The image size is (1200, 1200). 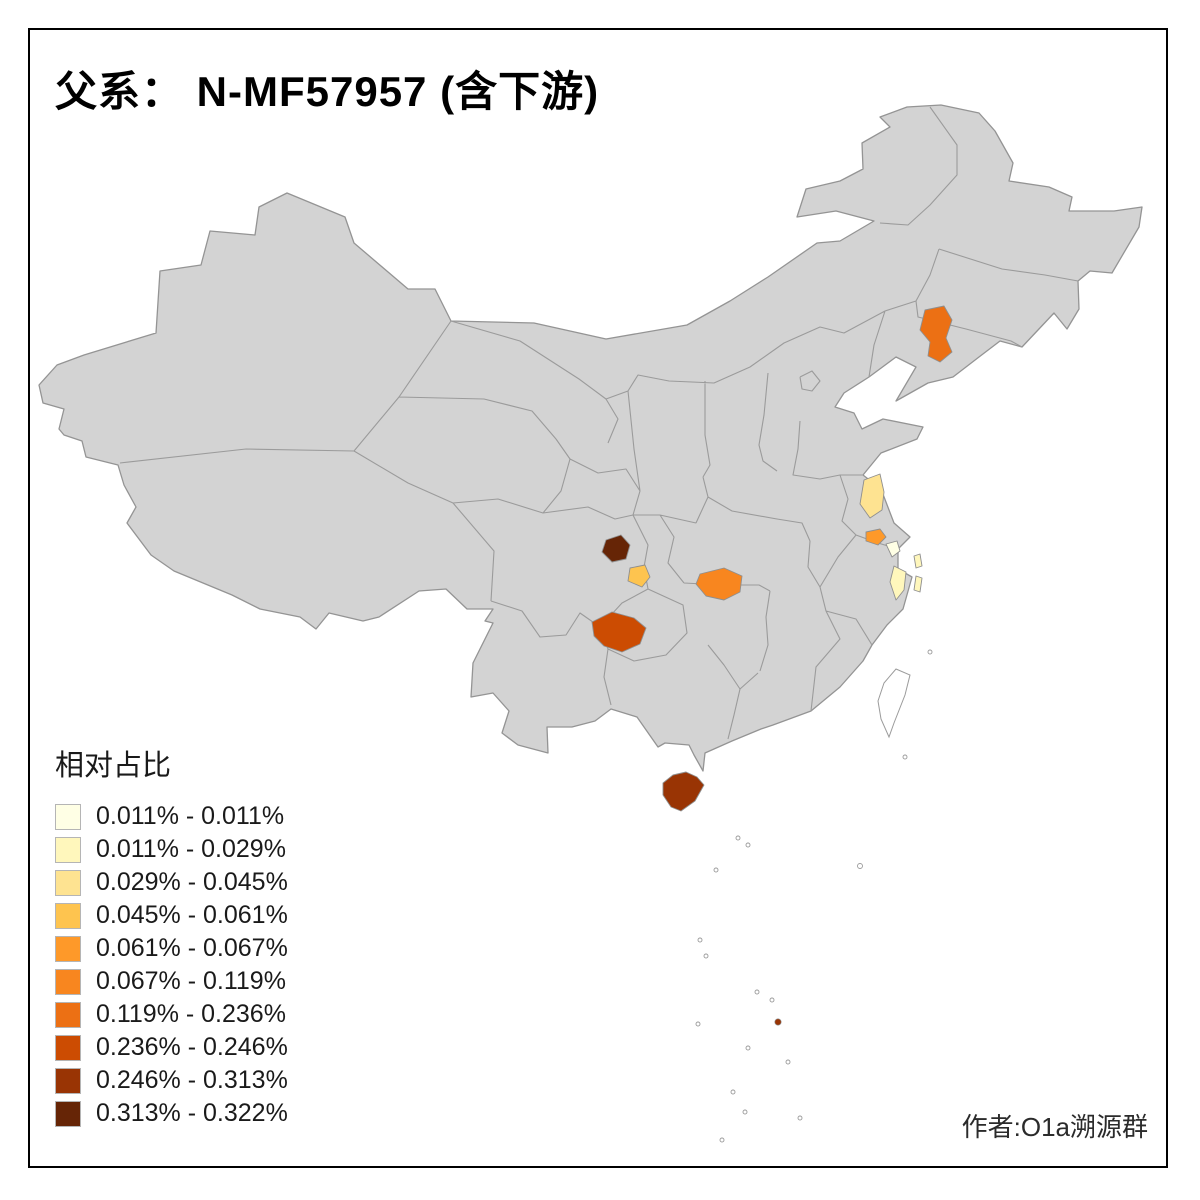 I want to click on region-jiangsu-south, so click(x=876, y=537).